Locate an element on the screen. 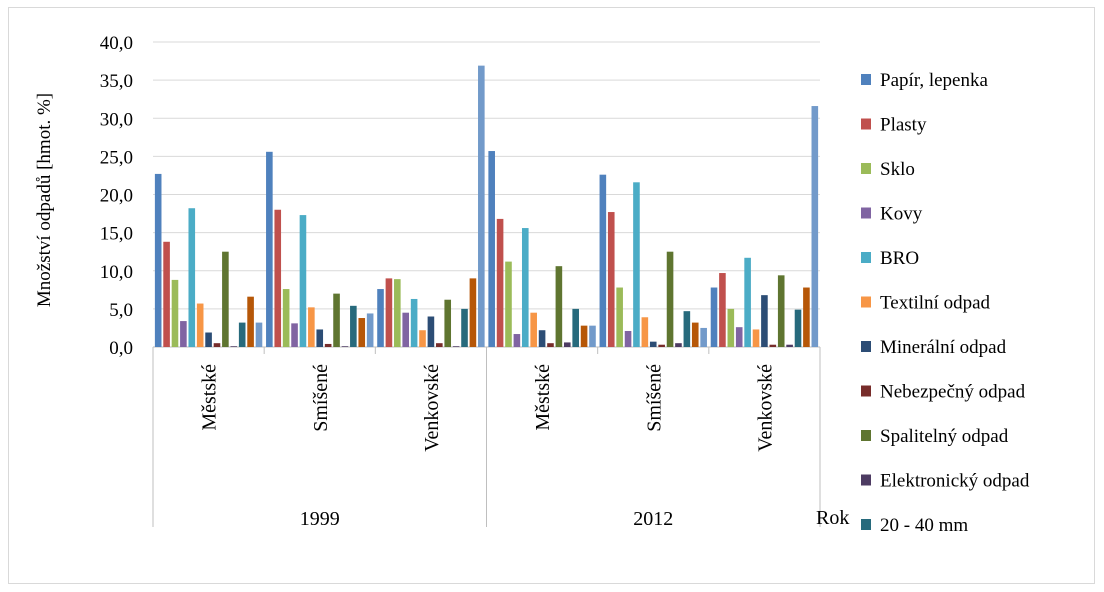 Image resolution: width=1104 pixels, height=592 pixels. x-axis-label: Rok is located at coordinates (832, 518).